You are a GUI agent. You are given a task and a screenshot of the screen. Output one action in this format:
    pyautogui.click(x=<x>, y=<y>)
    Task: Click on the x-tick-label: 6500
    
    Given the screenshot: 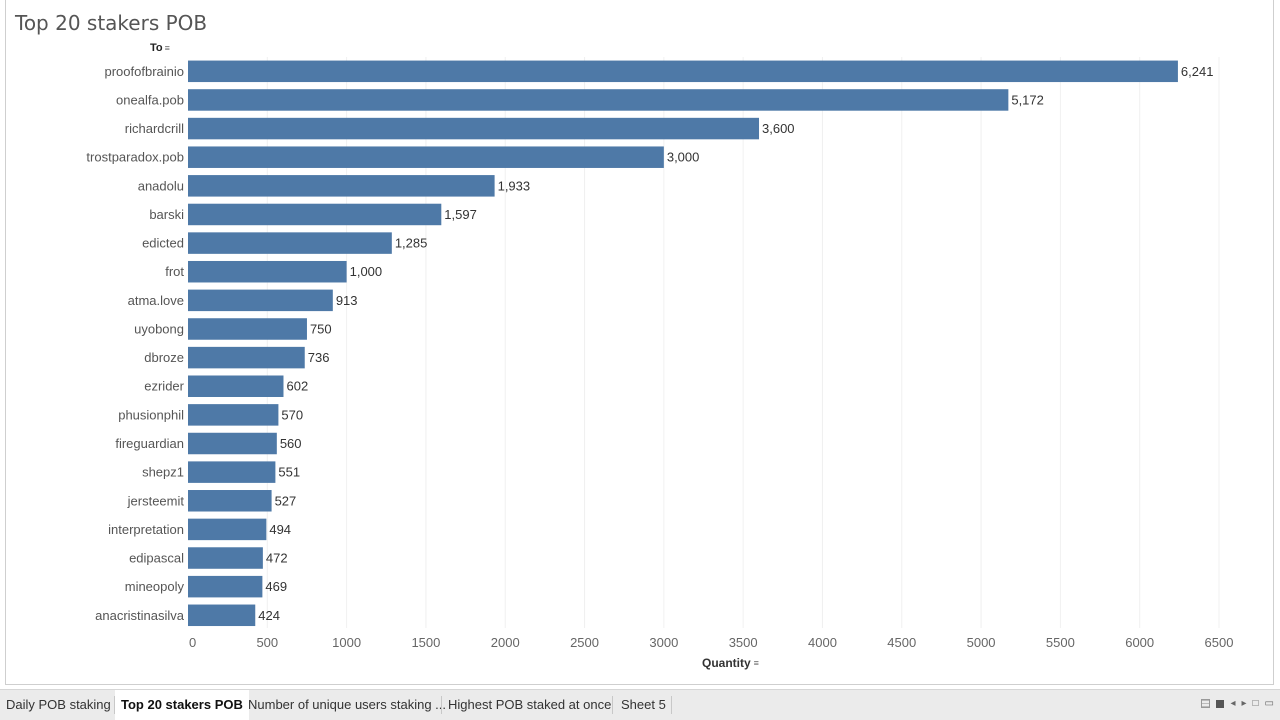 What is the action you would take?
    pyautogui.click(x=1219, y=642)
    